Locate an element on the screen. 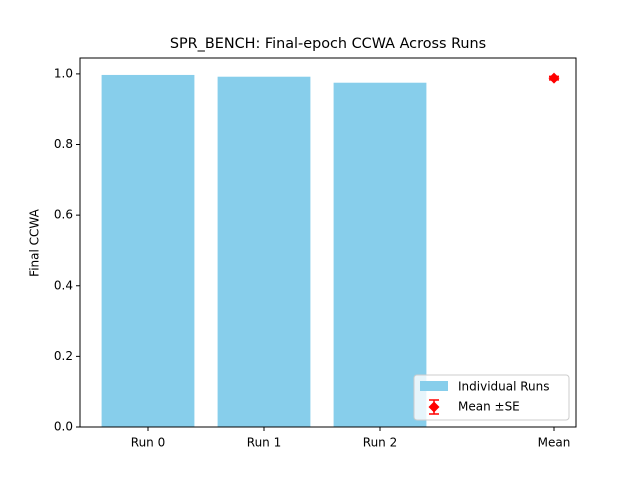  x-tick-label: Mean is located at coordinates (554, 443).